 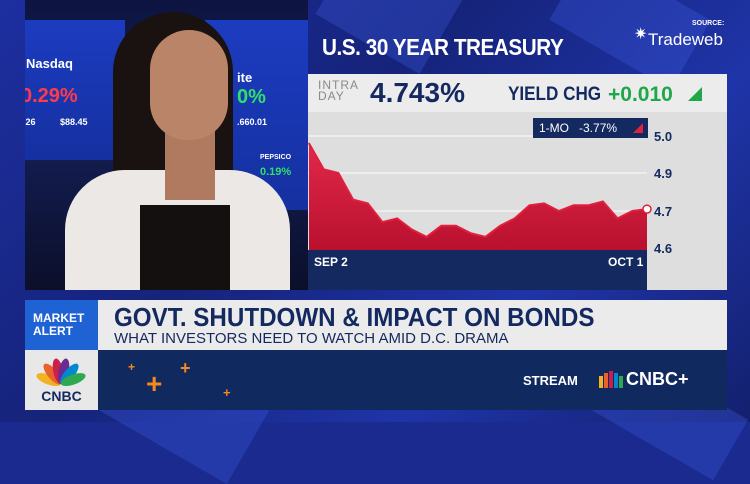 I want to click on x-axis-band, so click(x=477, y=270).